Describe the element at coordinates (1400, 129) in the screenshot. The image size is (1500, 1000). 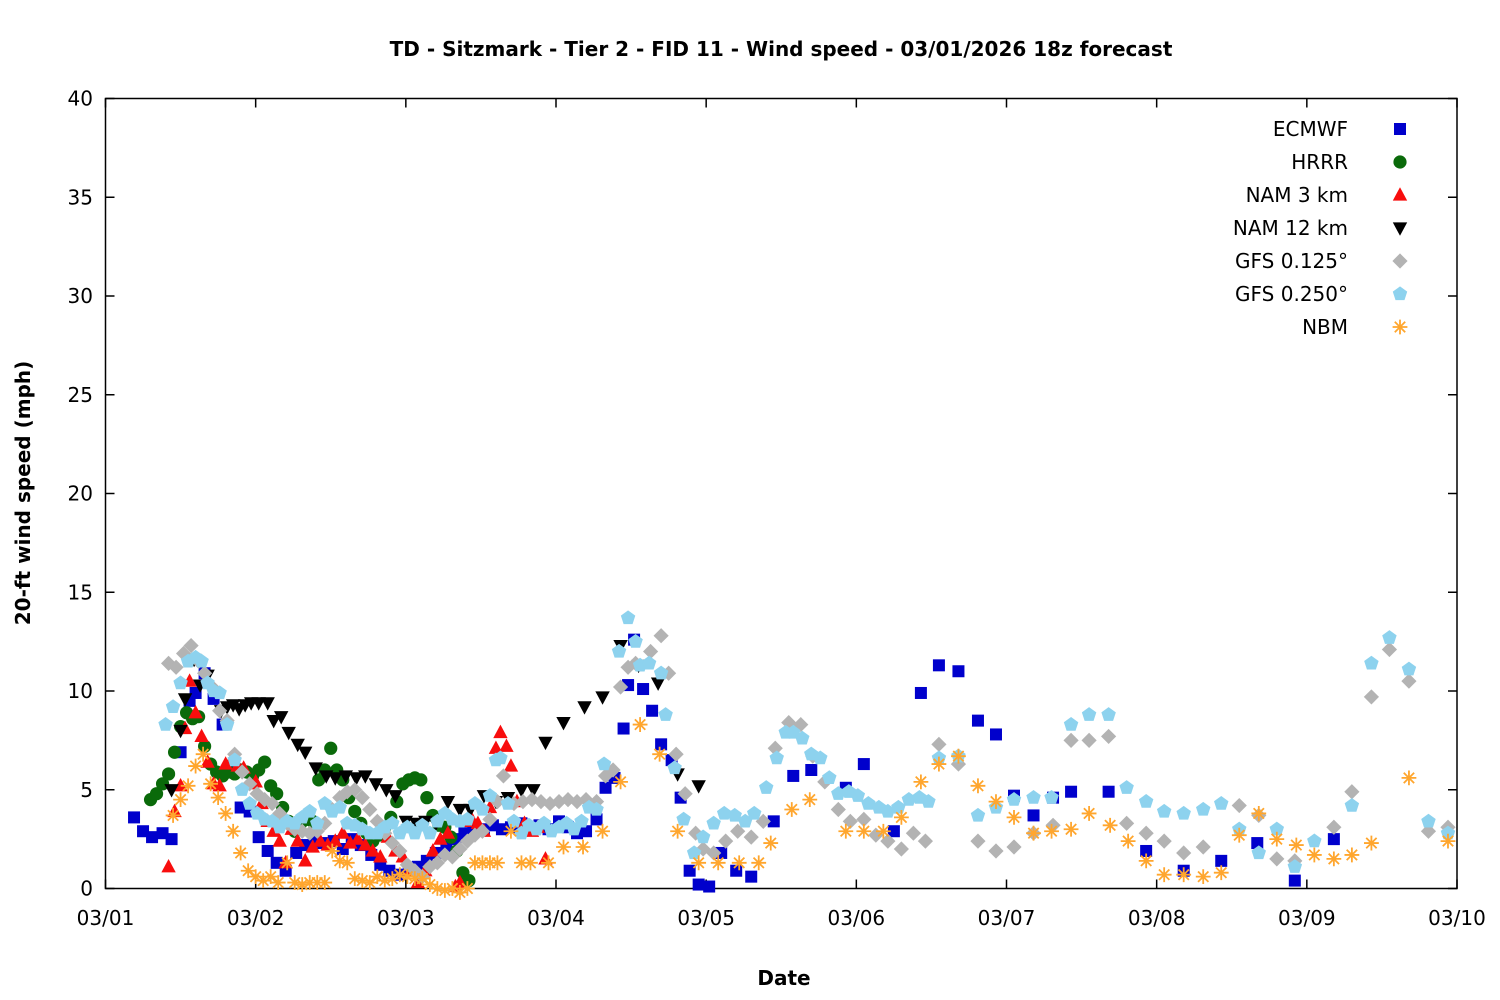
I see `square-legend-icon` at that location.